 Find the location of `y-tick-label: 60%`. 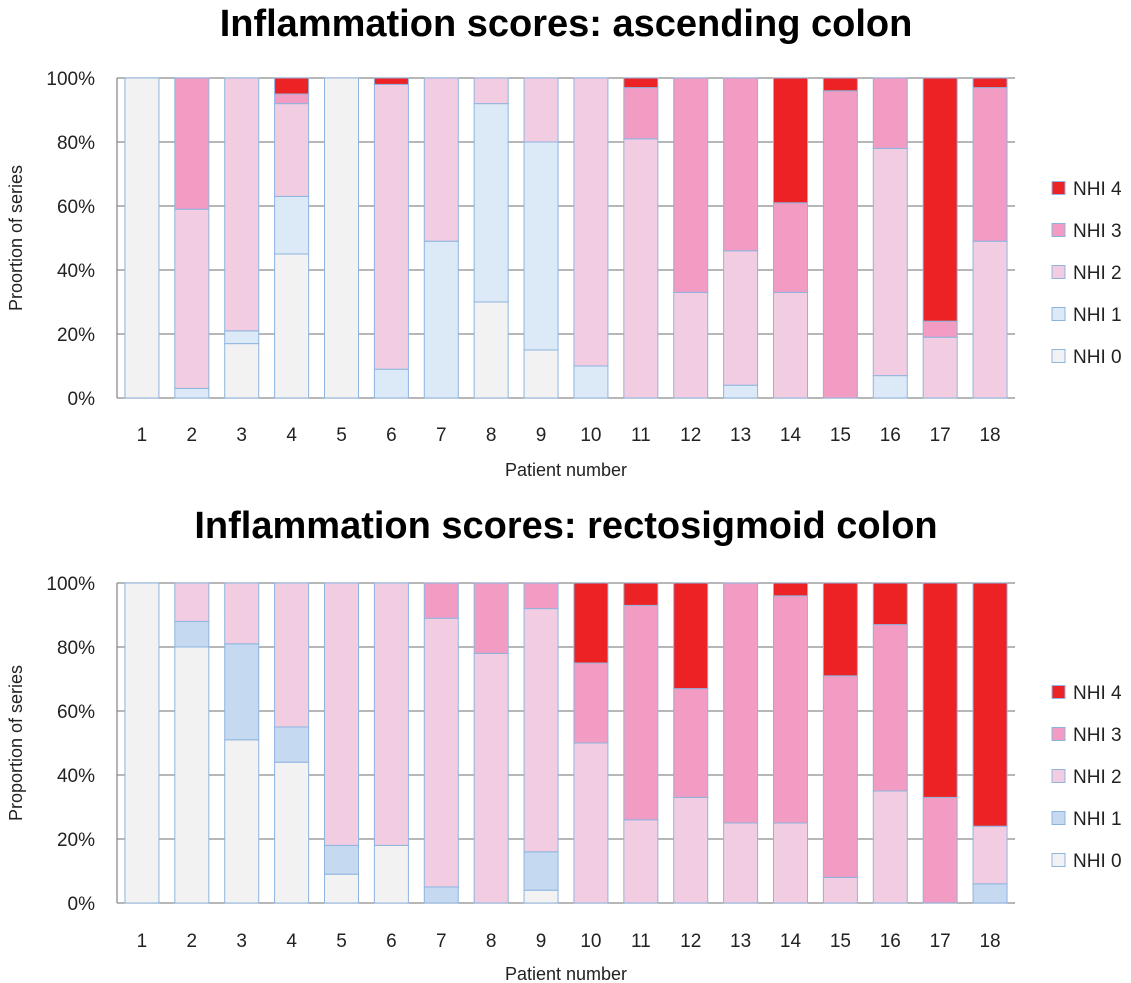

y-tick-label: 60% is located at coordinates (76, 712).